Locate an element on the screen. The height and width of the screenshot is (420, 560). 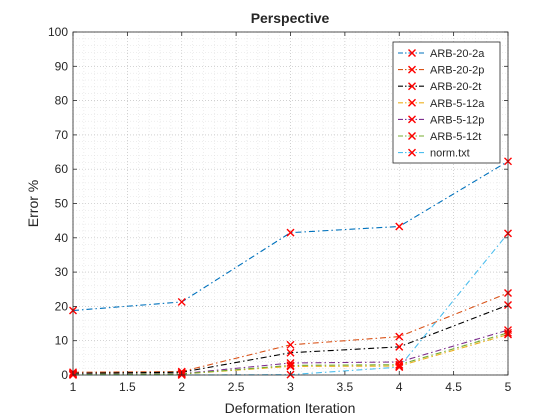
x-tick-label: 5 is located at coordinates (508, 387).